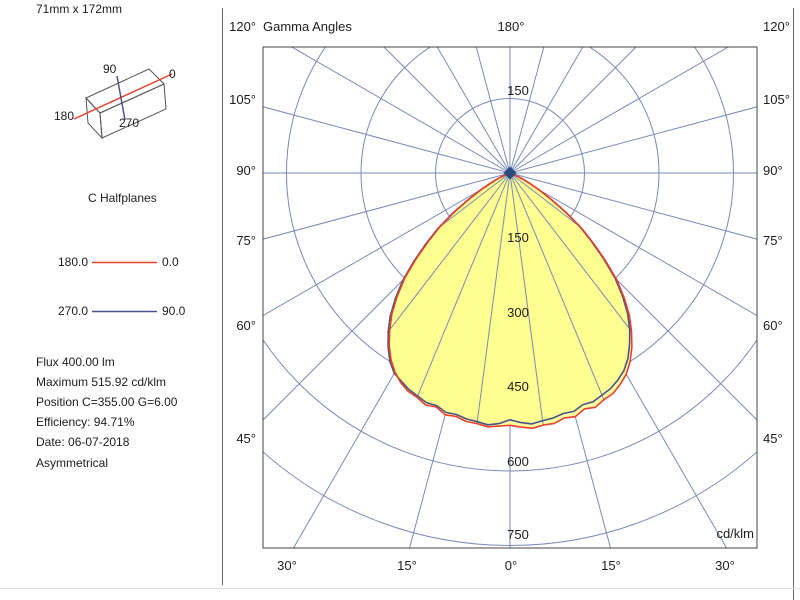  I want to click on gamma-ray-fan, so click(510, 301).